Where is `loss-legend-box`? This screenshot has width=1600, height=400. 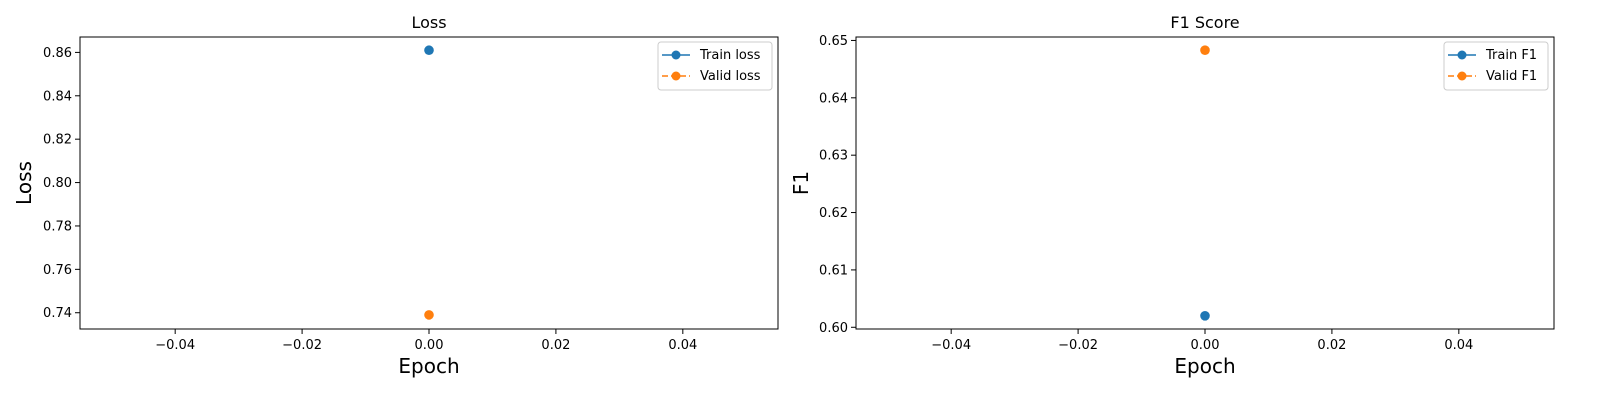
loss-legend-box is located at coordinates (715, 66).